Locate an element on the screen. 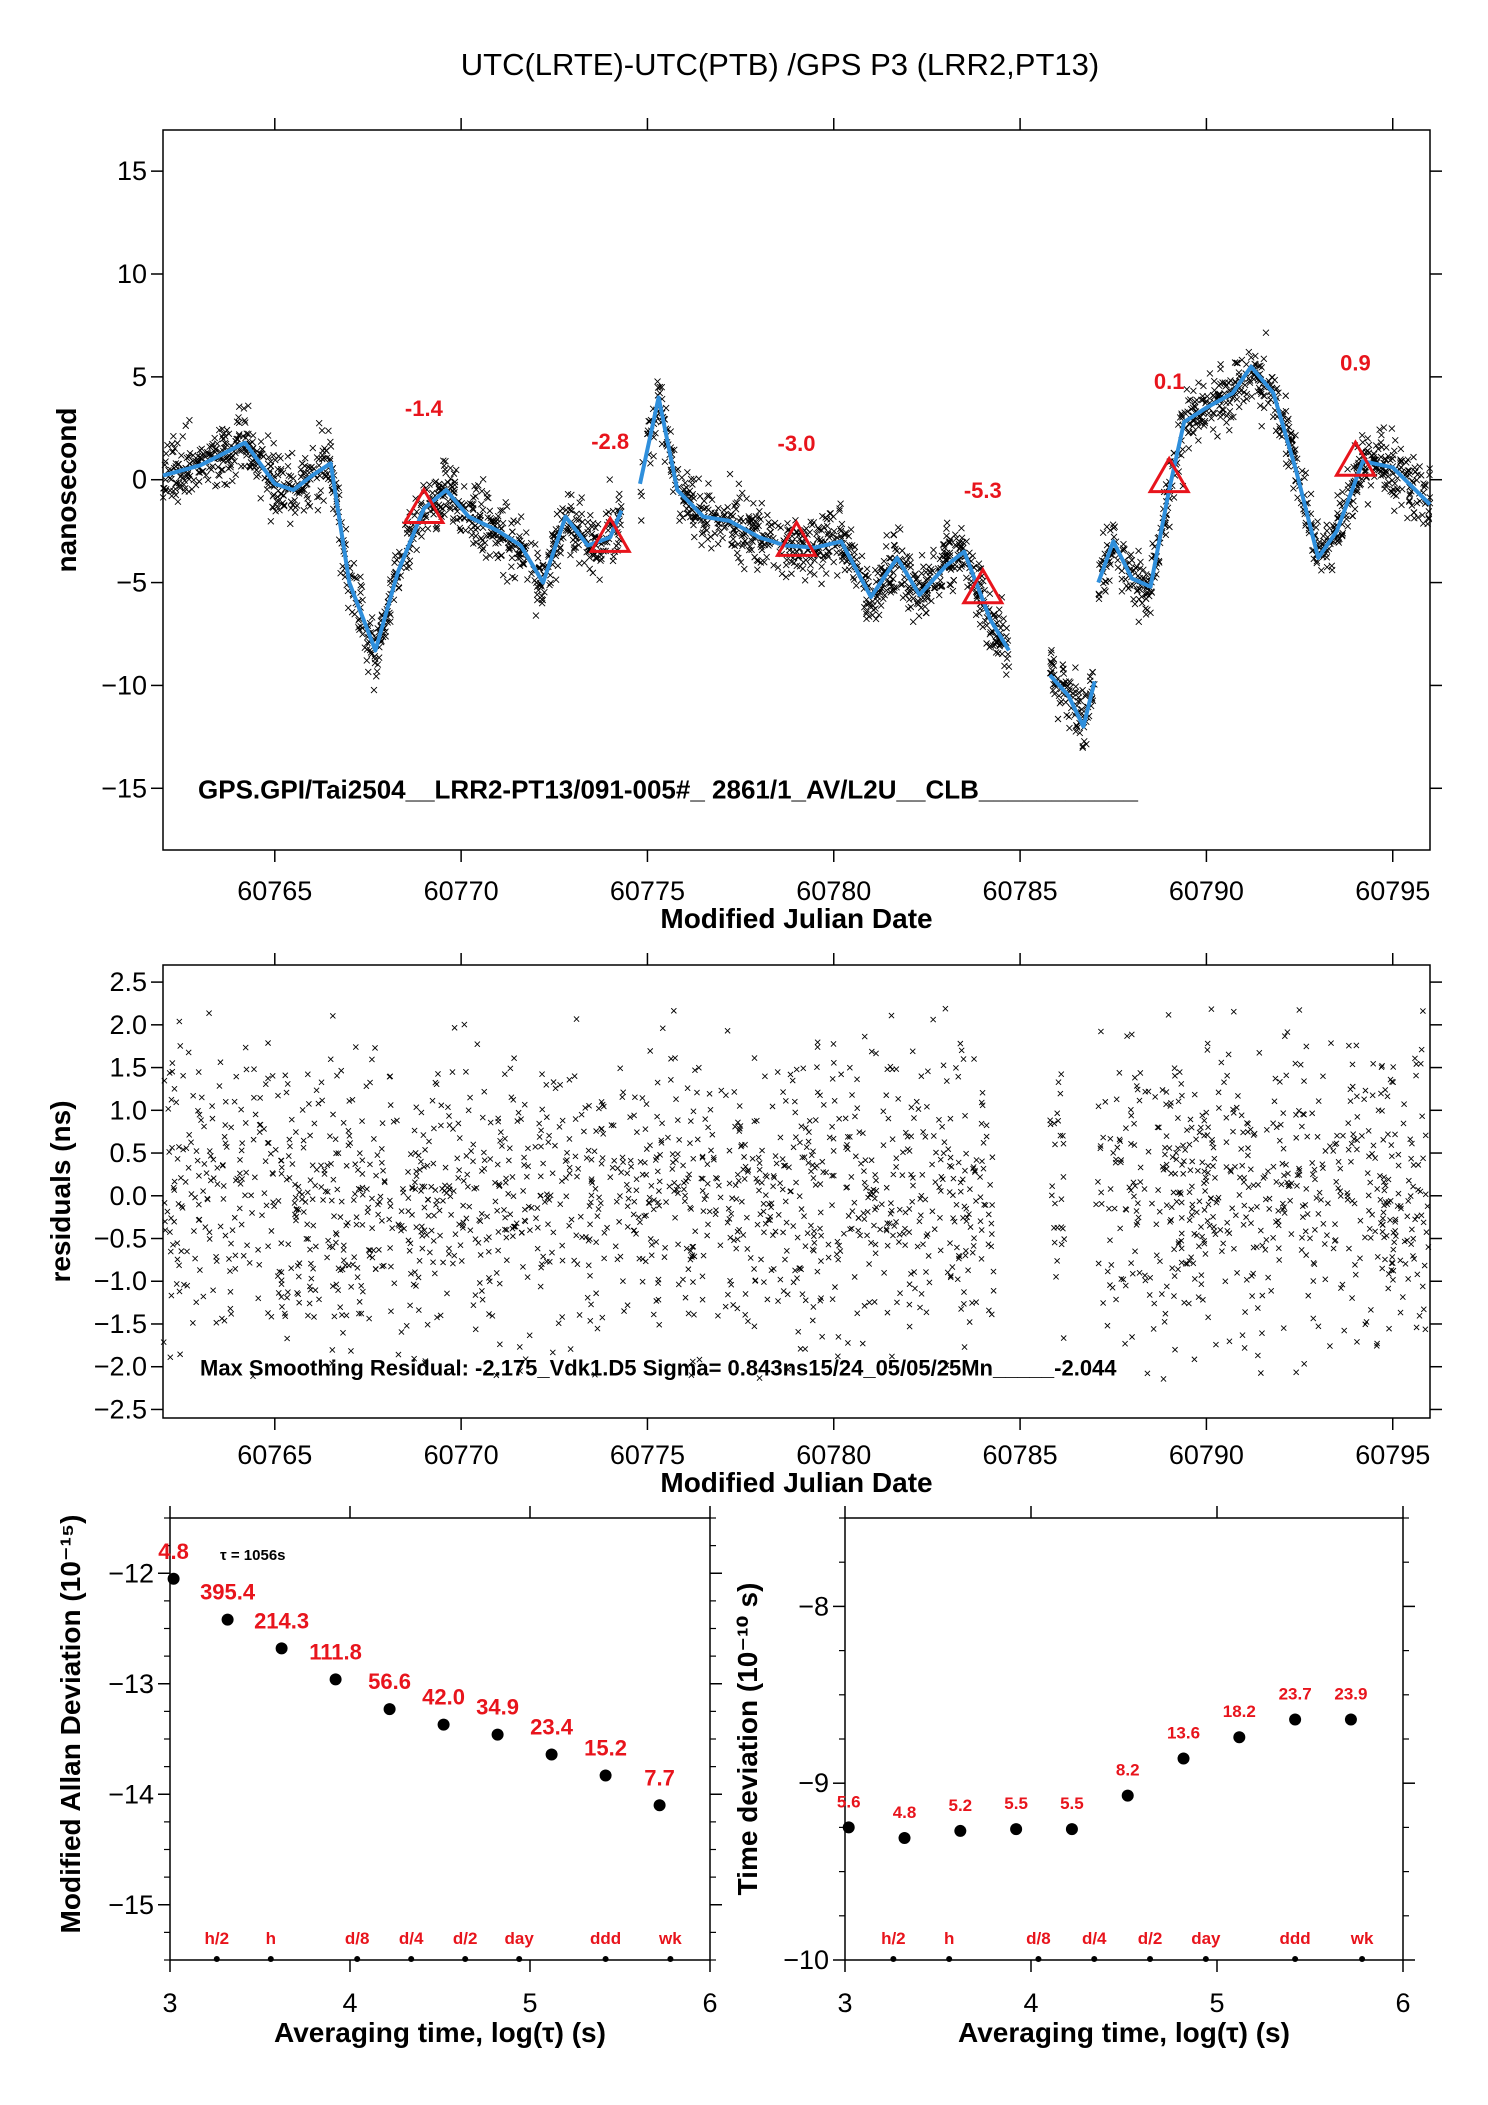  interval-dot is located at coordinates (1150, 1959).